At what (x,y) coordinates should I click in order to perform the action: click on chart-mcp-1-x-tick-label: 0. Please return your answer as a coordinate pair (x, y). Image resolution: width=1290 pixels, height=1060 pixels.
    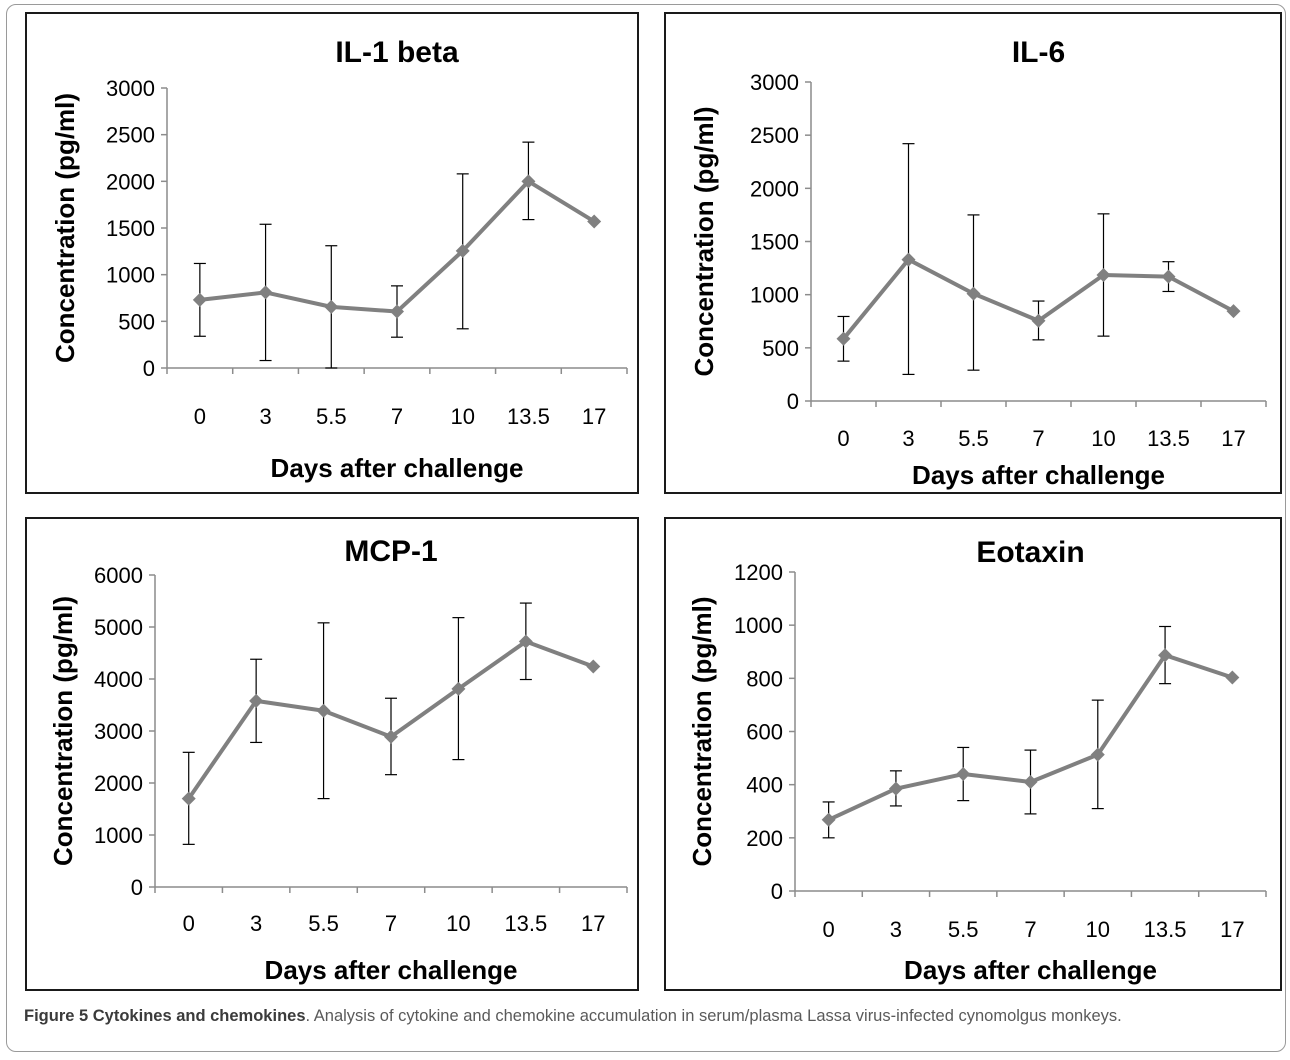
    Looking at the image, I should click on (189, 923).